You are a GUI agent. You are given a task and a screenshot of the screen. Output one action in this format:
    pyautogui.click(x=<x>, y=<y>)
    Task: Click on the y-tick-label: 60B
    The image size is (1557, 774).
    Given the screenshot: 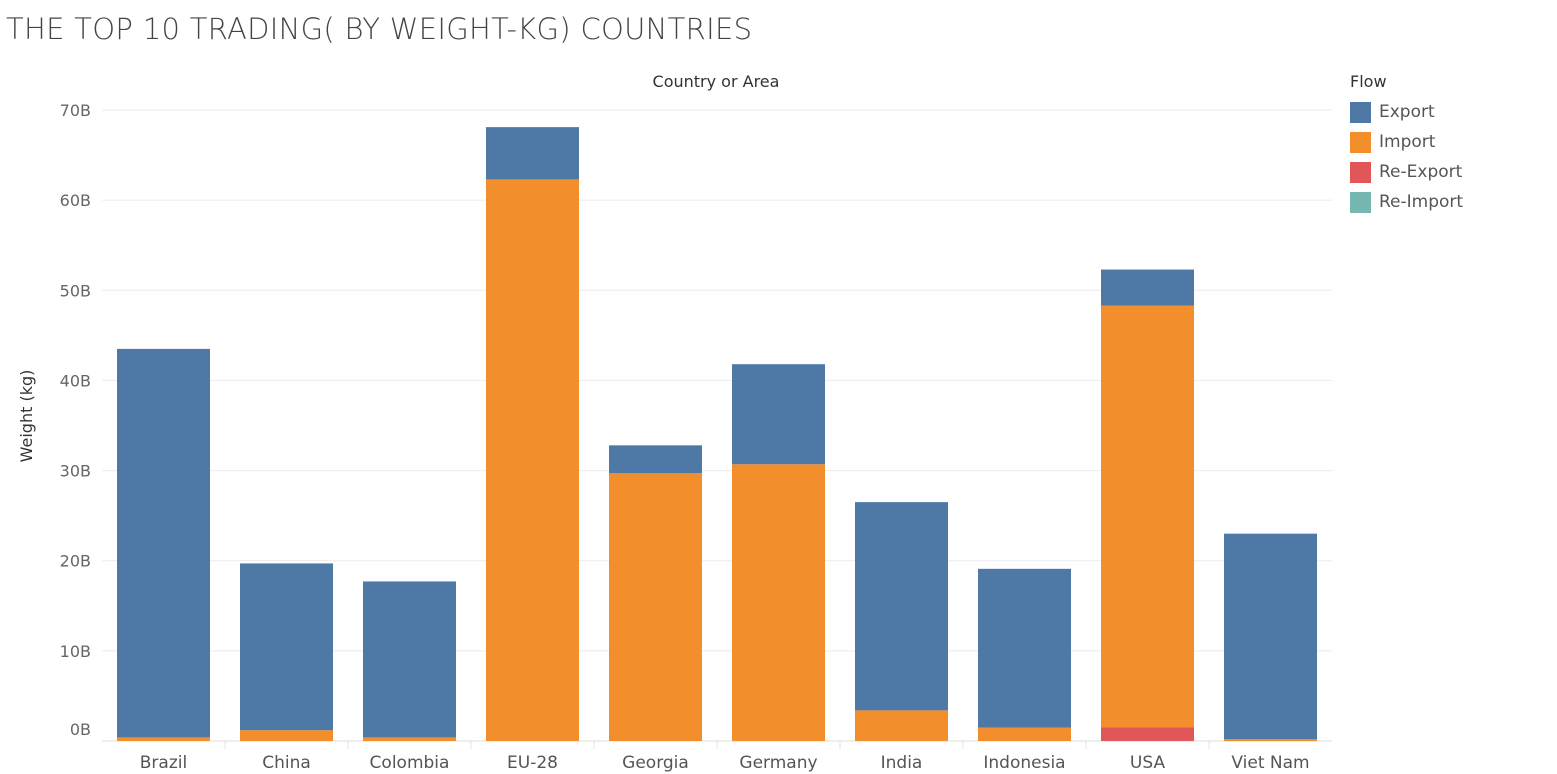 What is the action you would take?
    pyautogui.click(x=75, y=200)
    